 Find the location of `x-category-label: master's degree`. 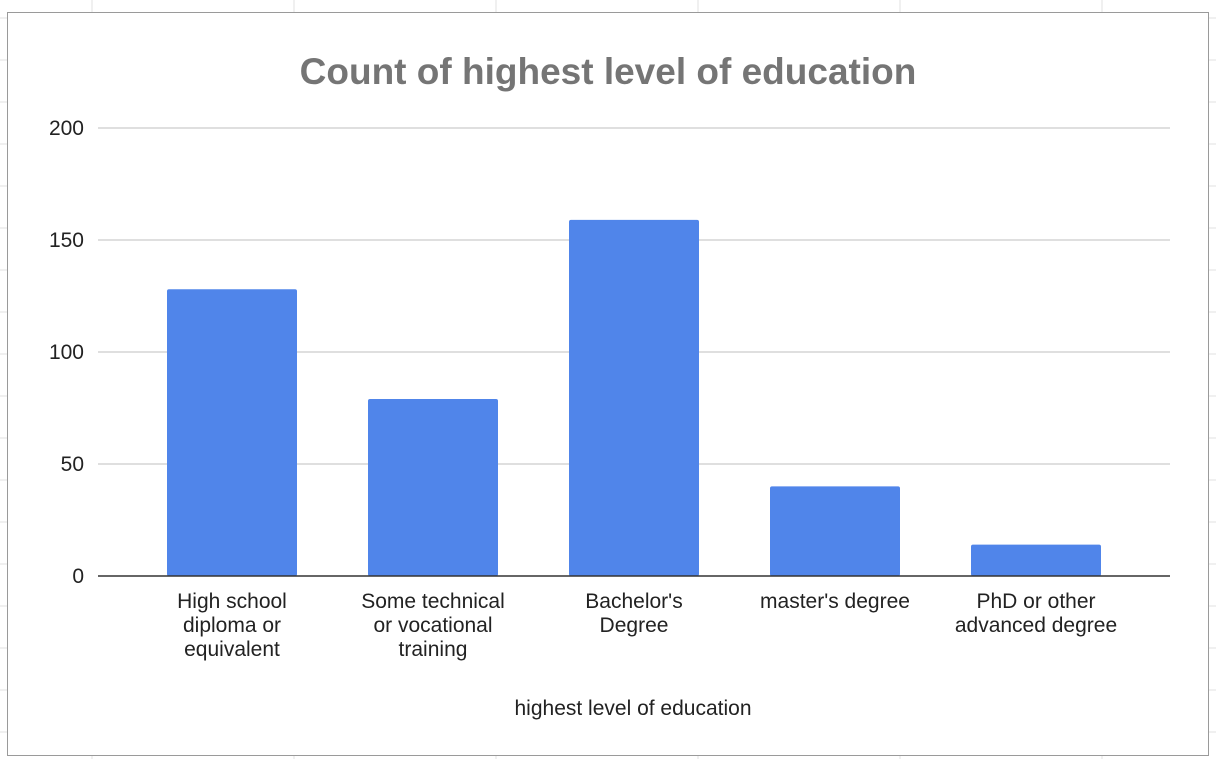

x-category-label: master's degree is located at coordinates (835, 601).